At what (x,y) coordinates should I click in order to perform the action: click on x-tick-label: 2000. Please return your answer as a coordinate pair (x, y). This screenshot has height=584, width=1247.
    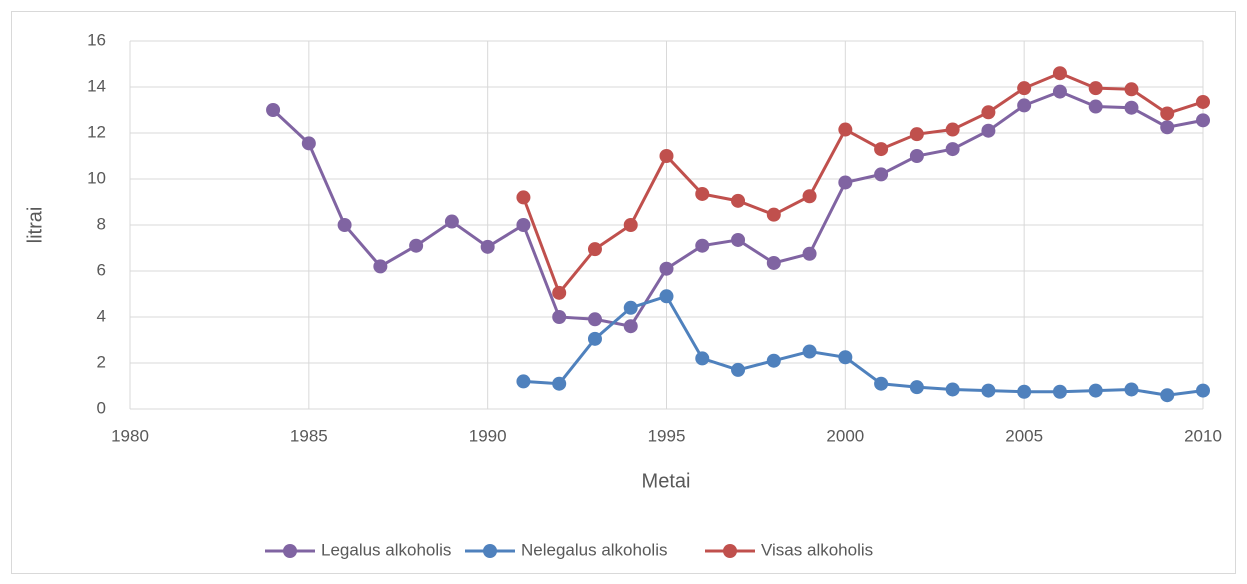
    Looking at the image, I should click on (845, 435).